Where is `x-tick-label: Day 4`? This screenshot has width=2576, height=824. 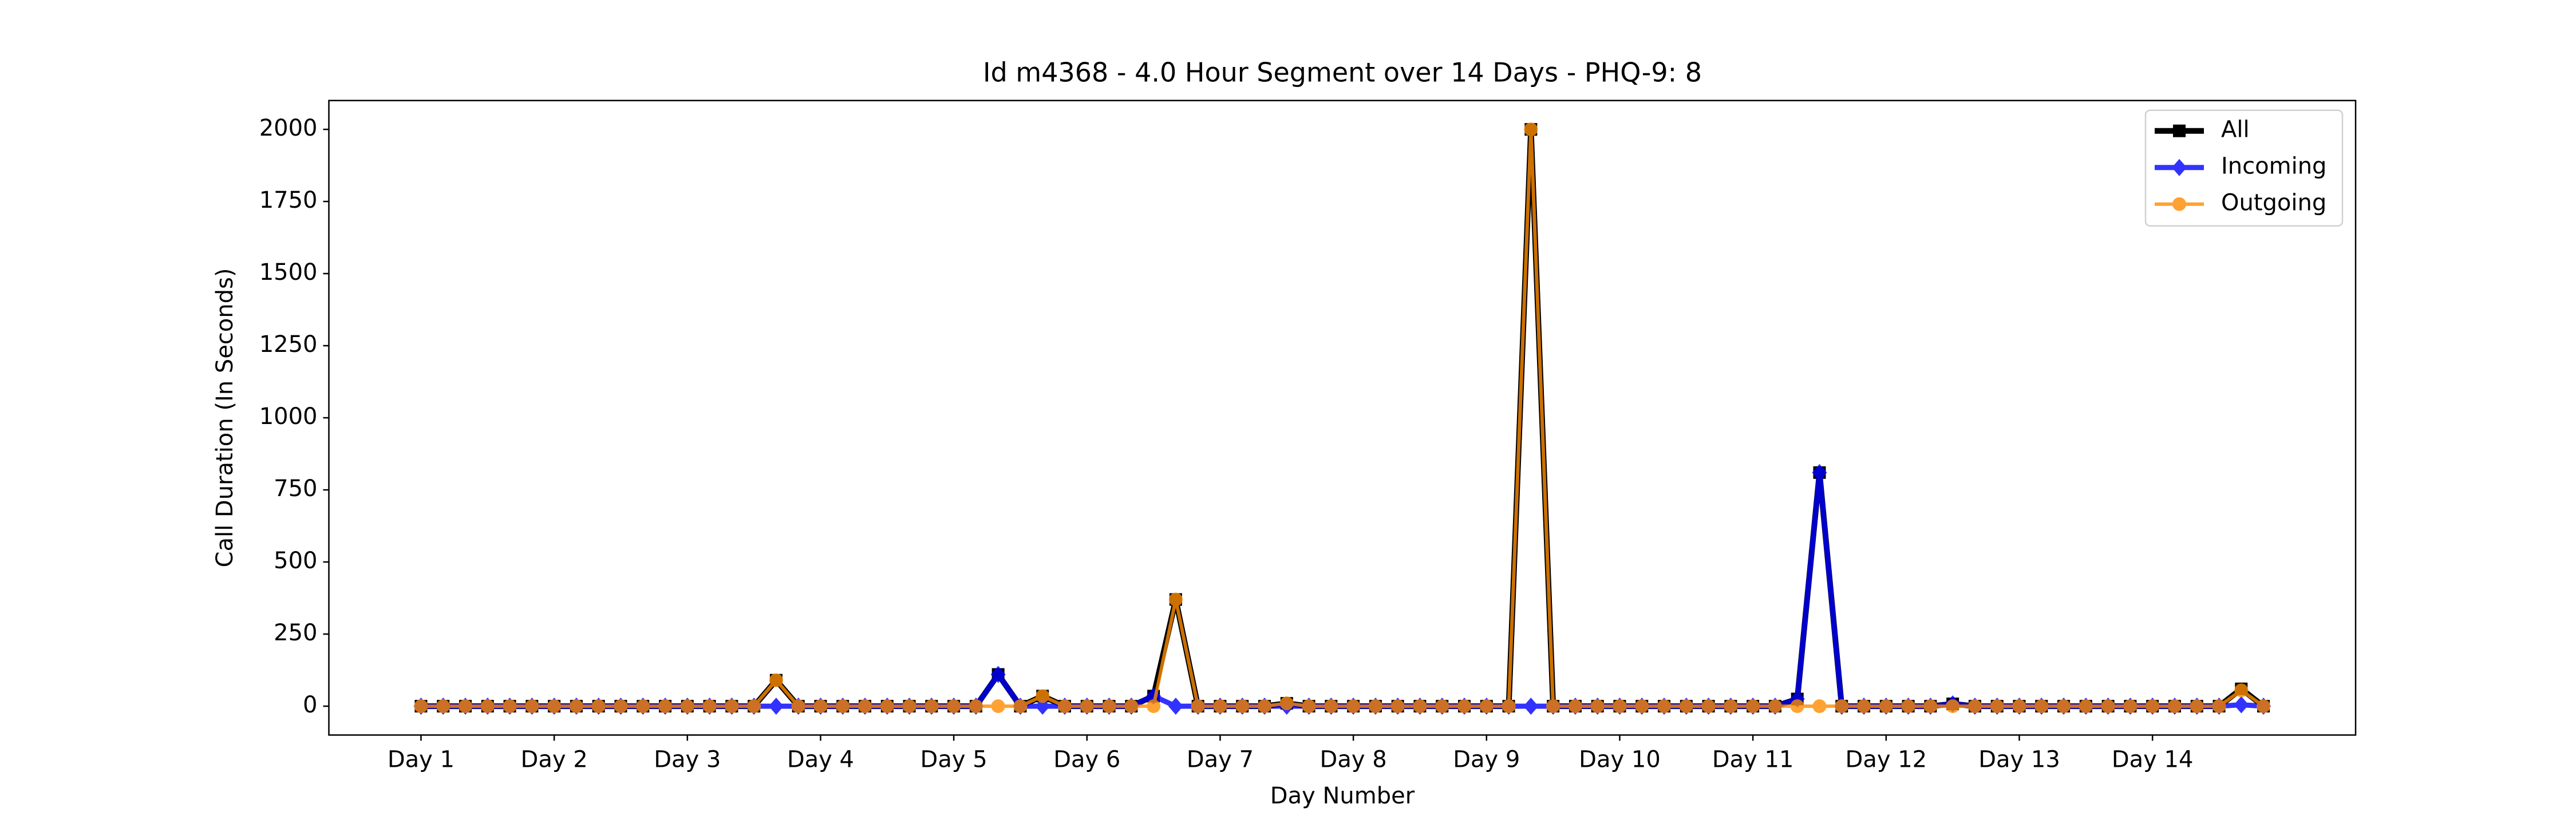 x-tick-label: Day 4 is located at coordinates (820, 760).